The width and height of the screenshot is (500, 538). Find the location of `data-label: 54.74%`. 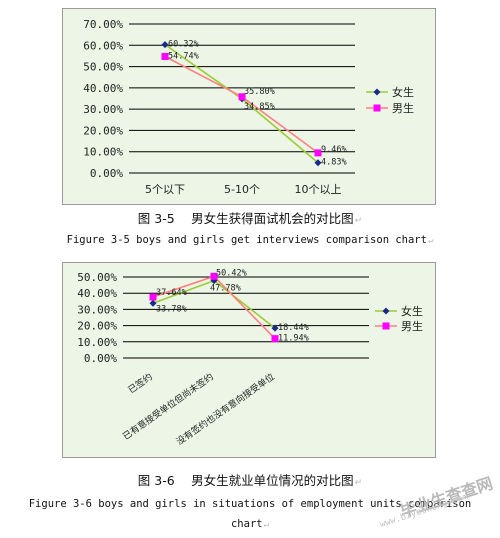

data-label: 54.74% is located at coordinates (183, 56).